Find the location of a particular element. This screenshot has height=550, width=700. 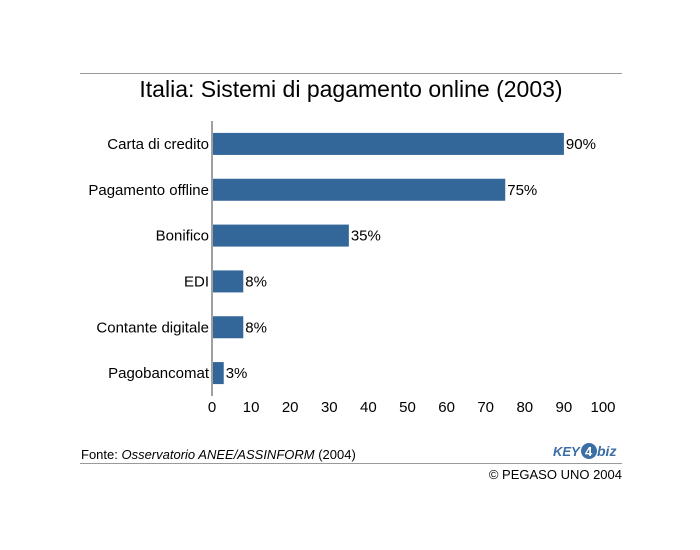

x-tick-label: 30 is located at coordinates (329, 407).